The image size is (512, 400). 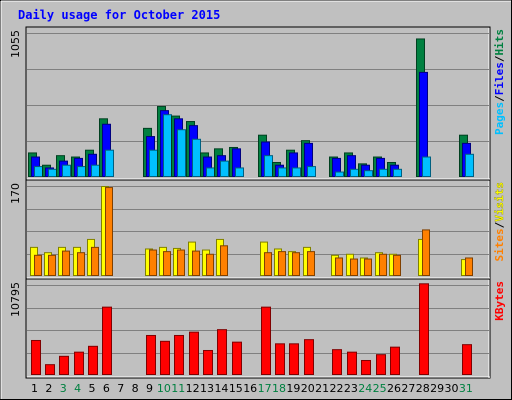 I want to click on x-tick-label-day-30: 30, so click(x=452, y=388).